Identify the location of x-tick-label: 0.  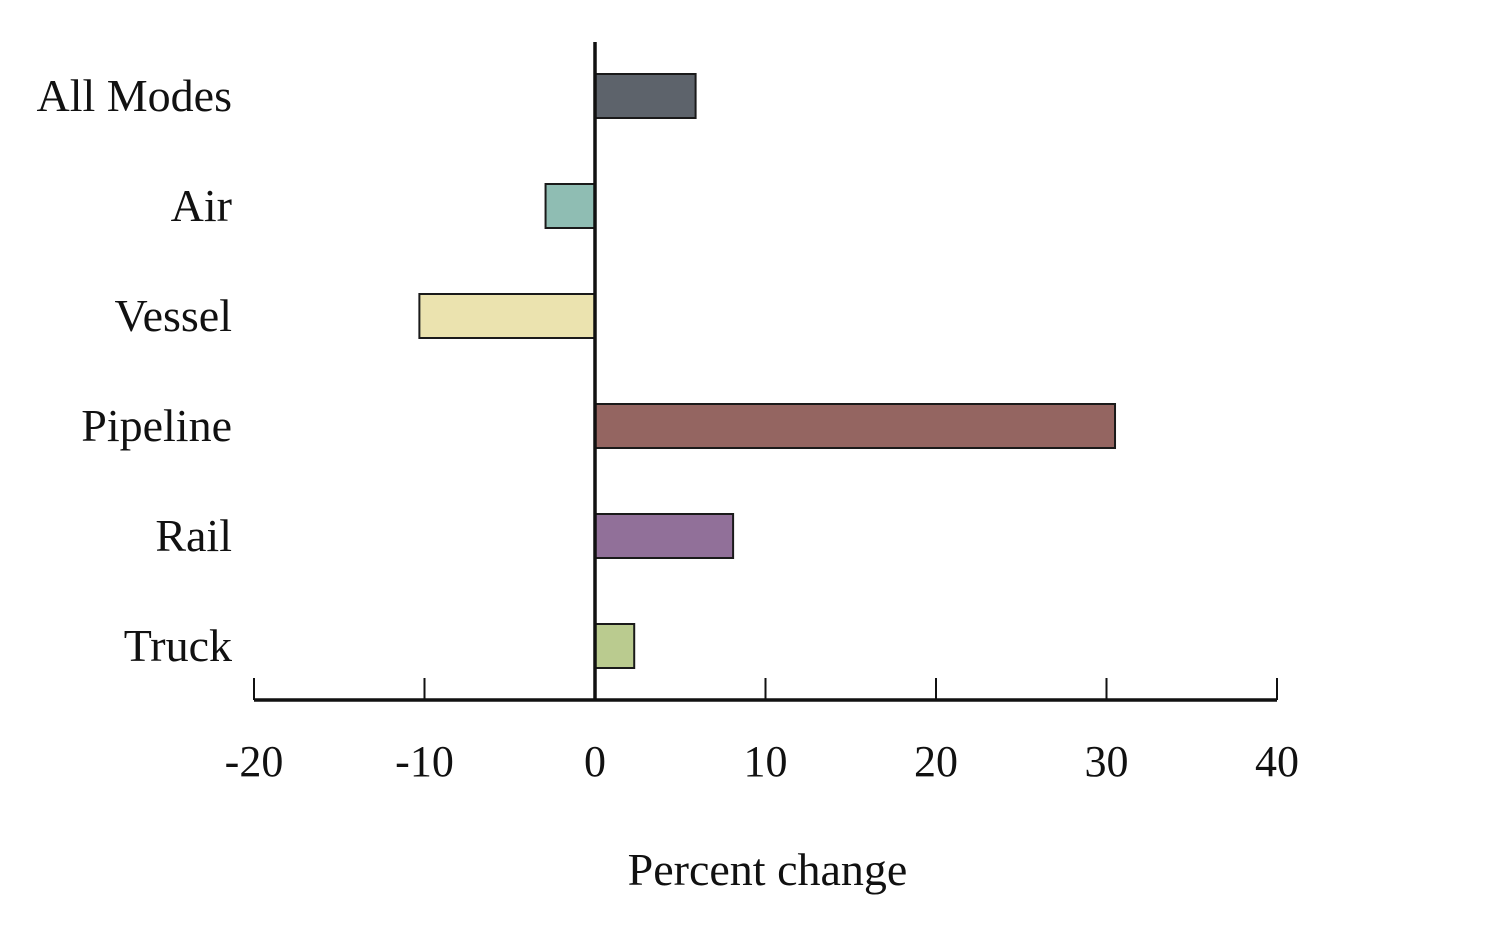
(595, 761).